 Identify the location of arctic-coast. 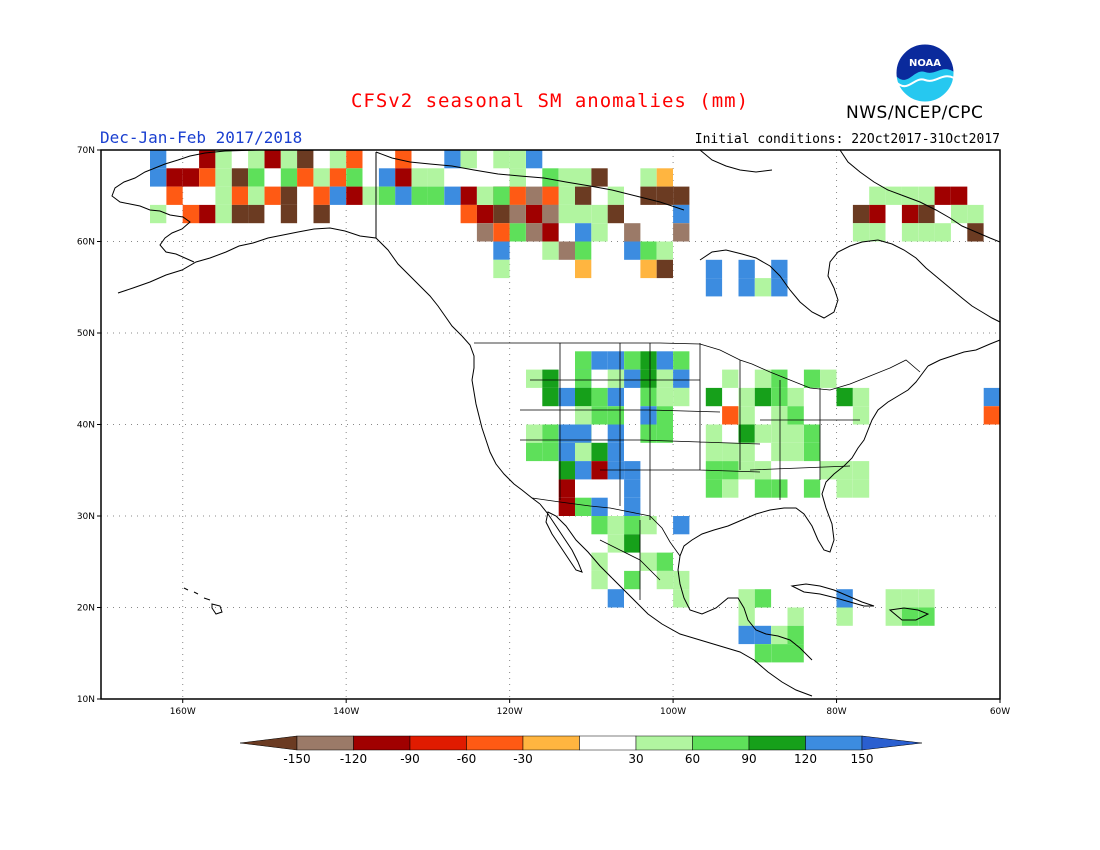
(530, 181).